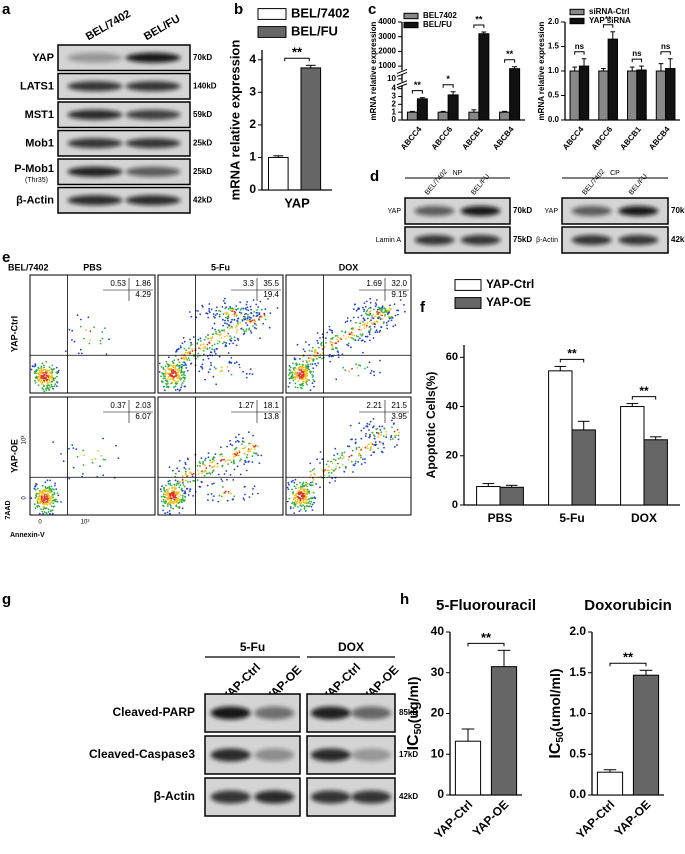 This screenshot has width=685, height=854. Describe the element at coordinates (238, 9) in the screenshot. I see `panel-label: b` at that location.